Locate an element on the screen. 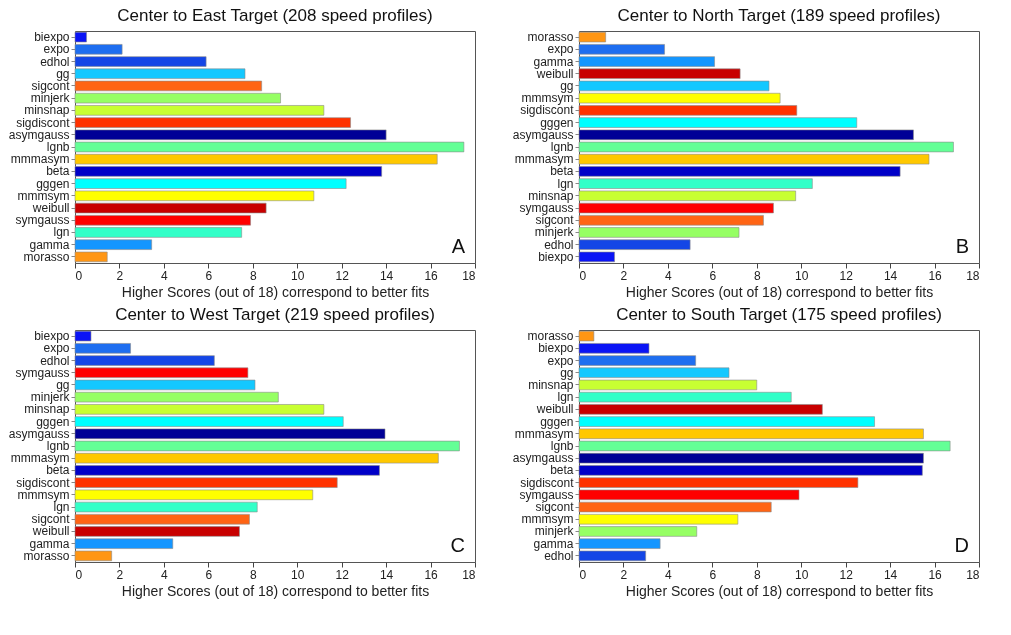 This screenshot has height=635, width=1011. annotation: A is located at coordinates (458, 246).